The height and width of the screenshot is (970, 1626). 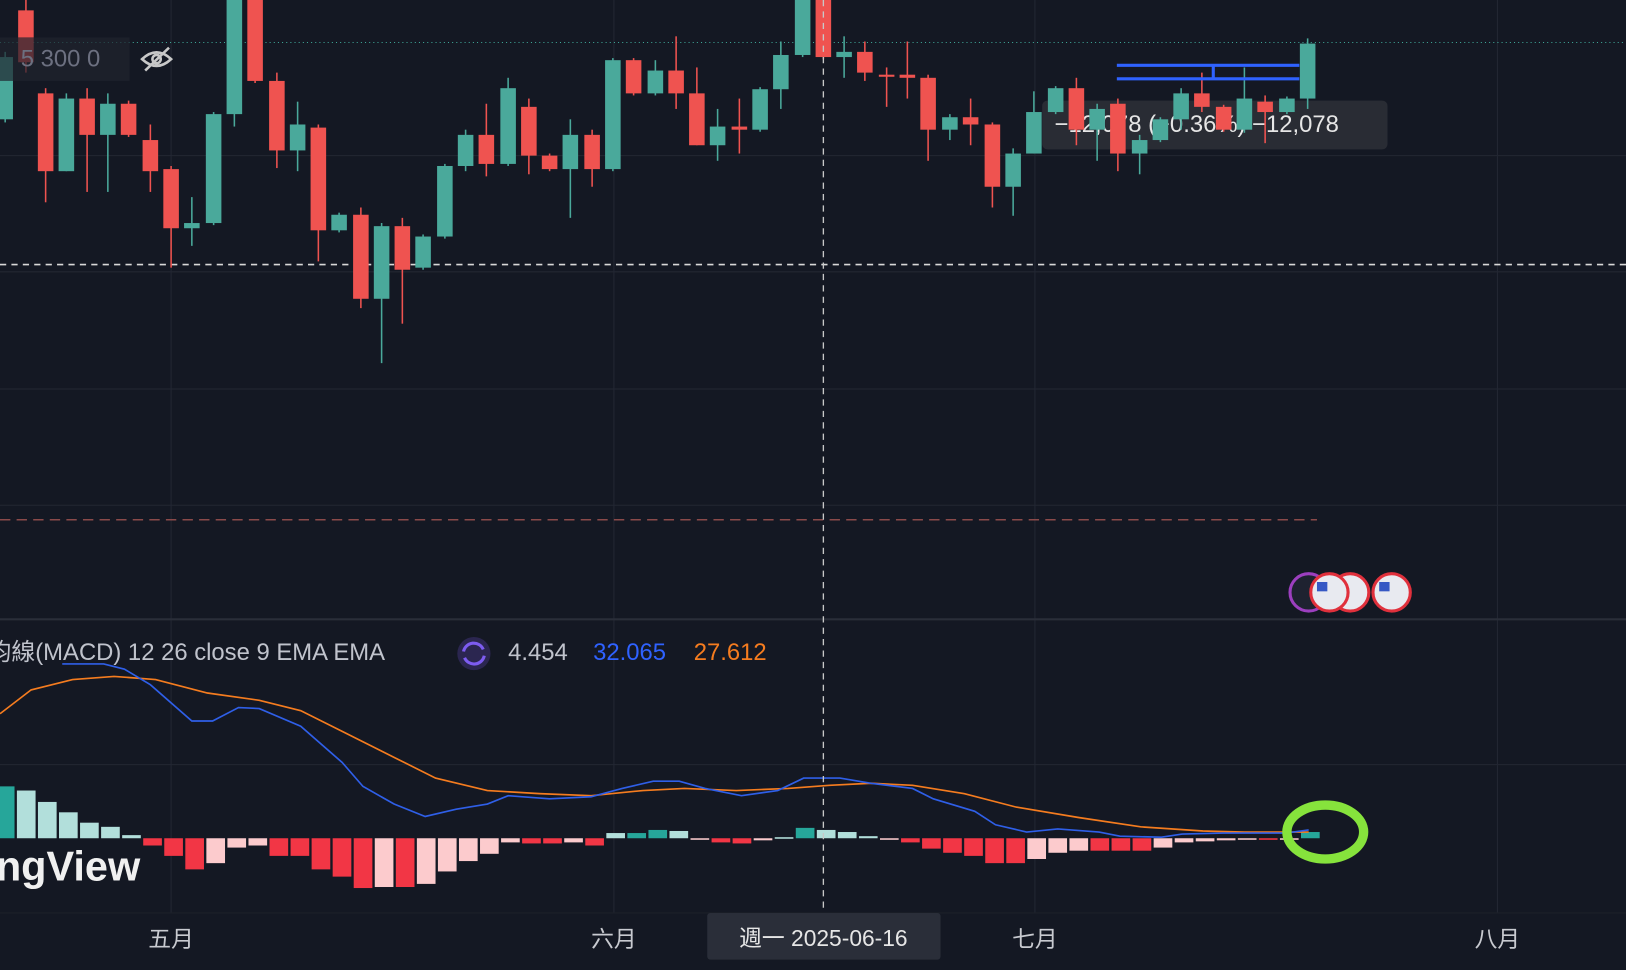 What do you see at coordinates (730, 652) in the screenshot?
I see `signal-value: 27.612` at bounding box center [730, 652].